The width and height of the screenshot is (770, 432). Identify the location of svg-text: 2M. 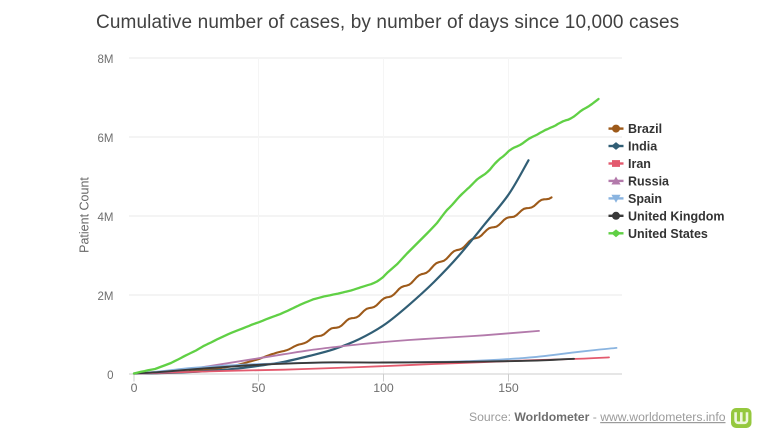
(106, 297).